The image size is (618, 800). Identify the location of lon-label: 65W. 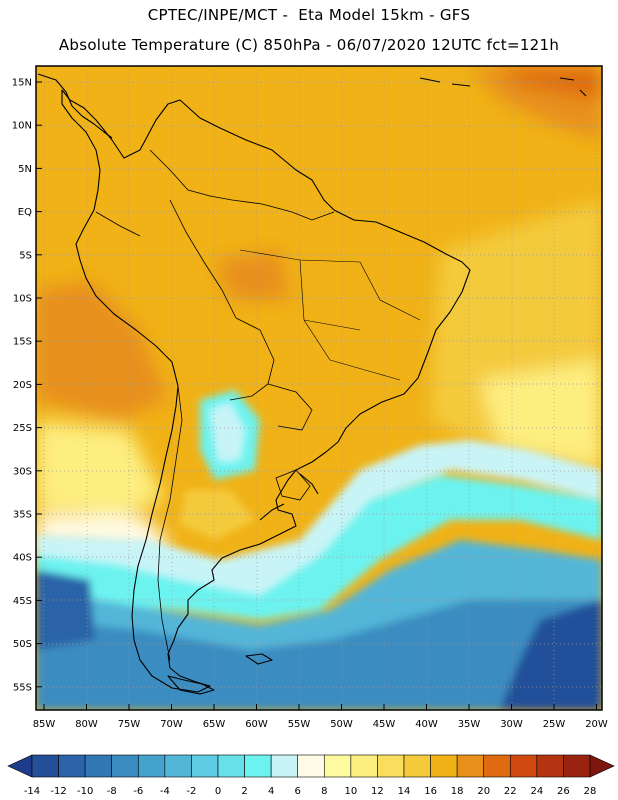
(214, 724).